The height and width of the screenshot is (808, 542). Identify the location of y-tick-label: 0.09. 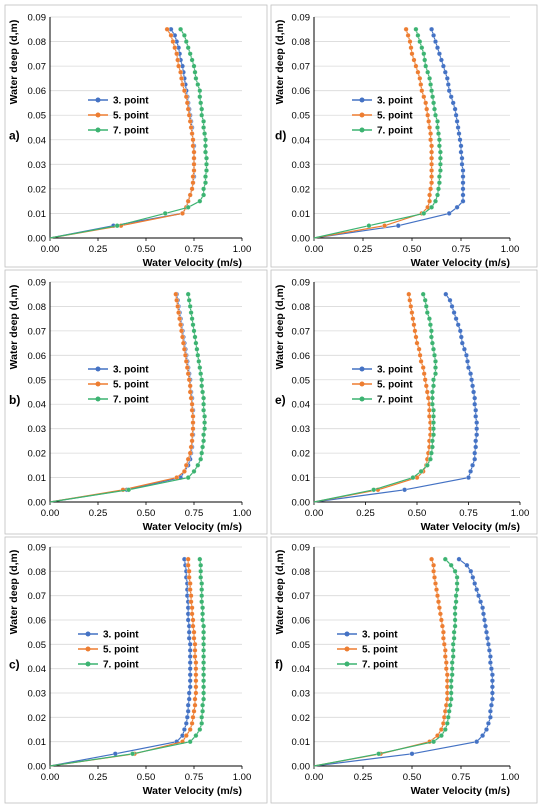
(37, 548).